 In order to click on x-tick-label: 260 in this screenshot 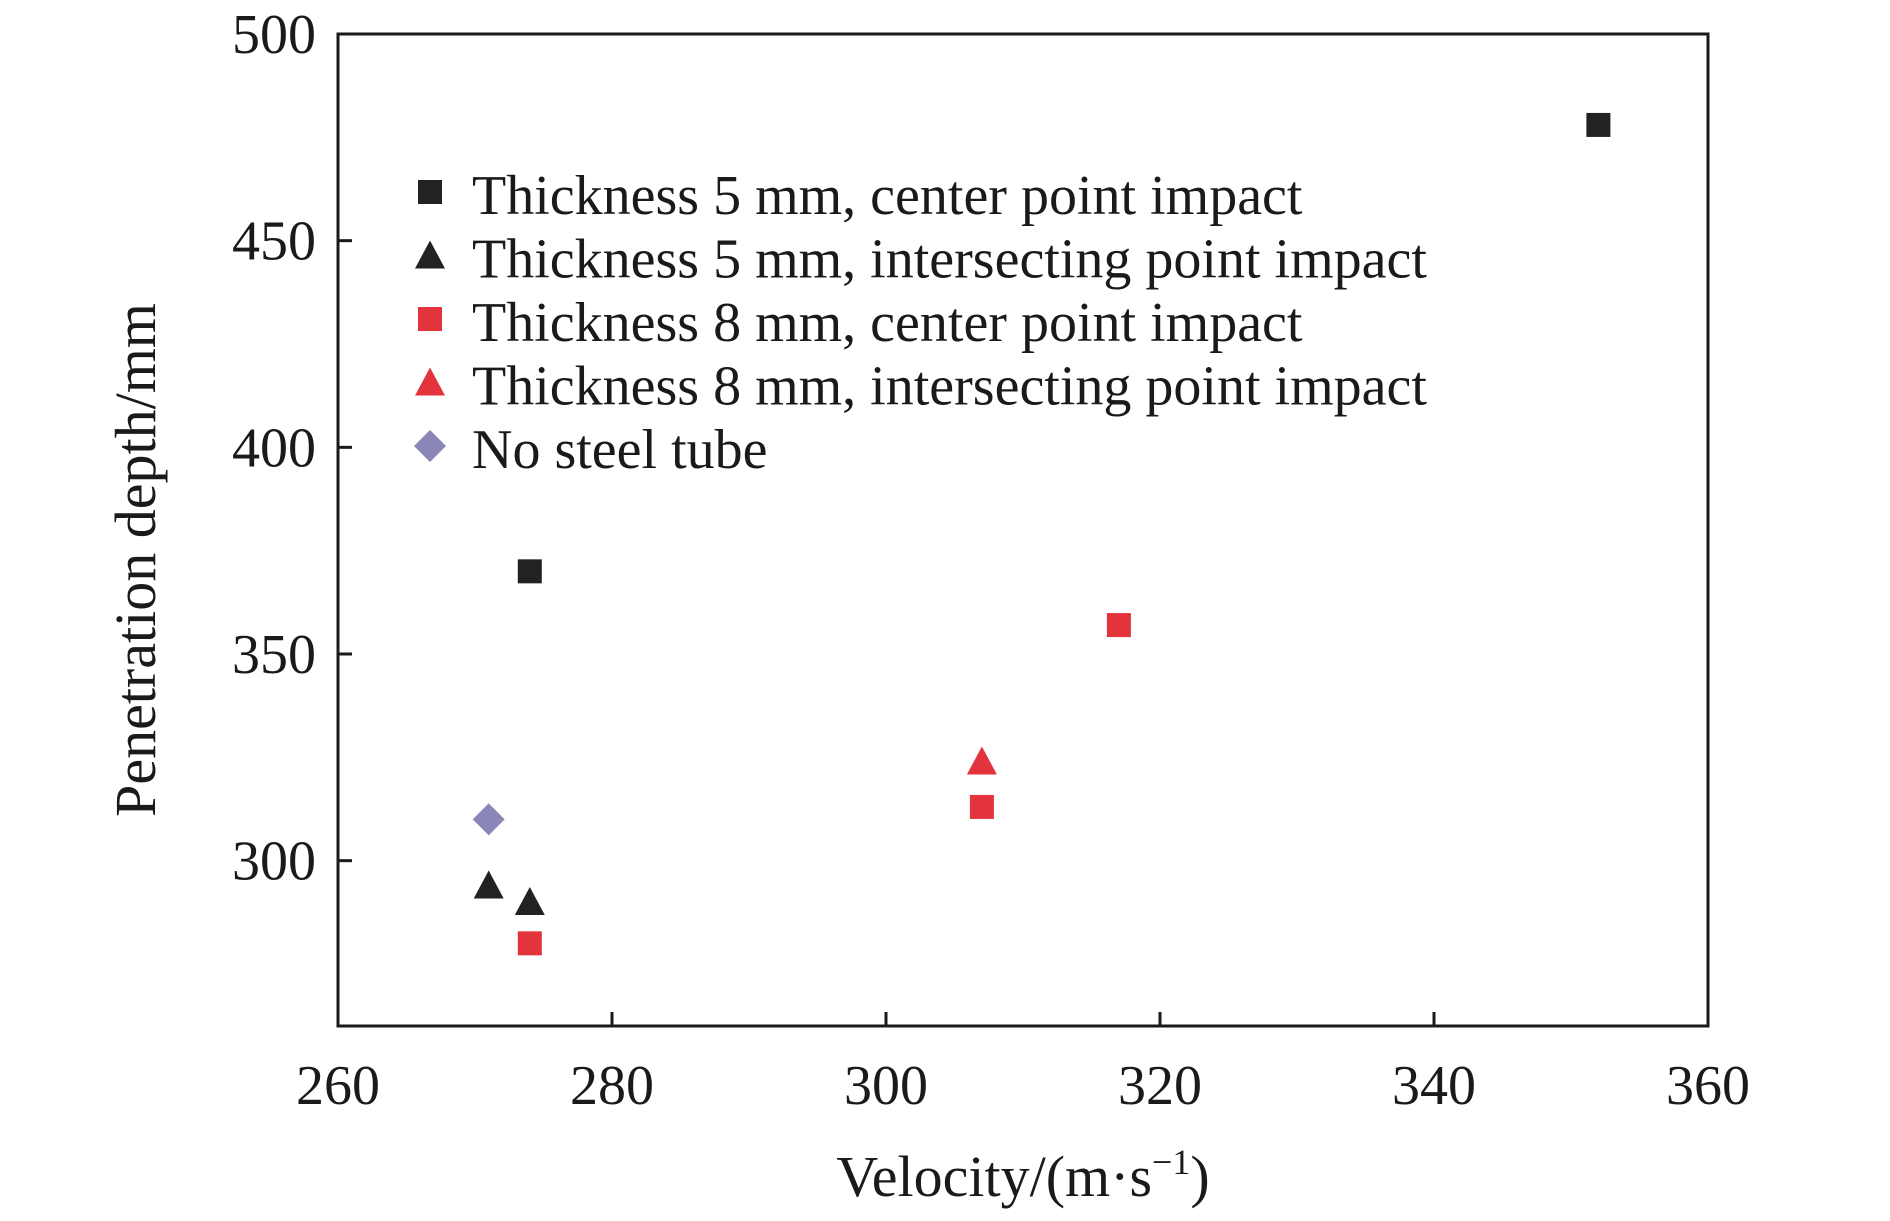, I will do `click(338, 1086)`.